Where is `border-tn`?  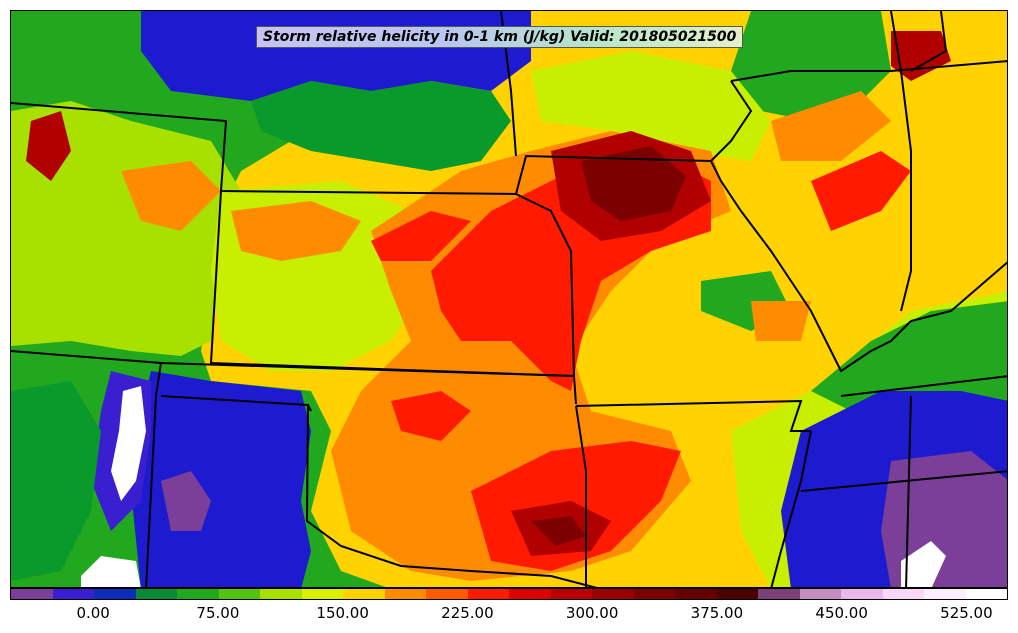 border-tn is located at coordinates (923, 386).